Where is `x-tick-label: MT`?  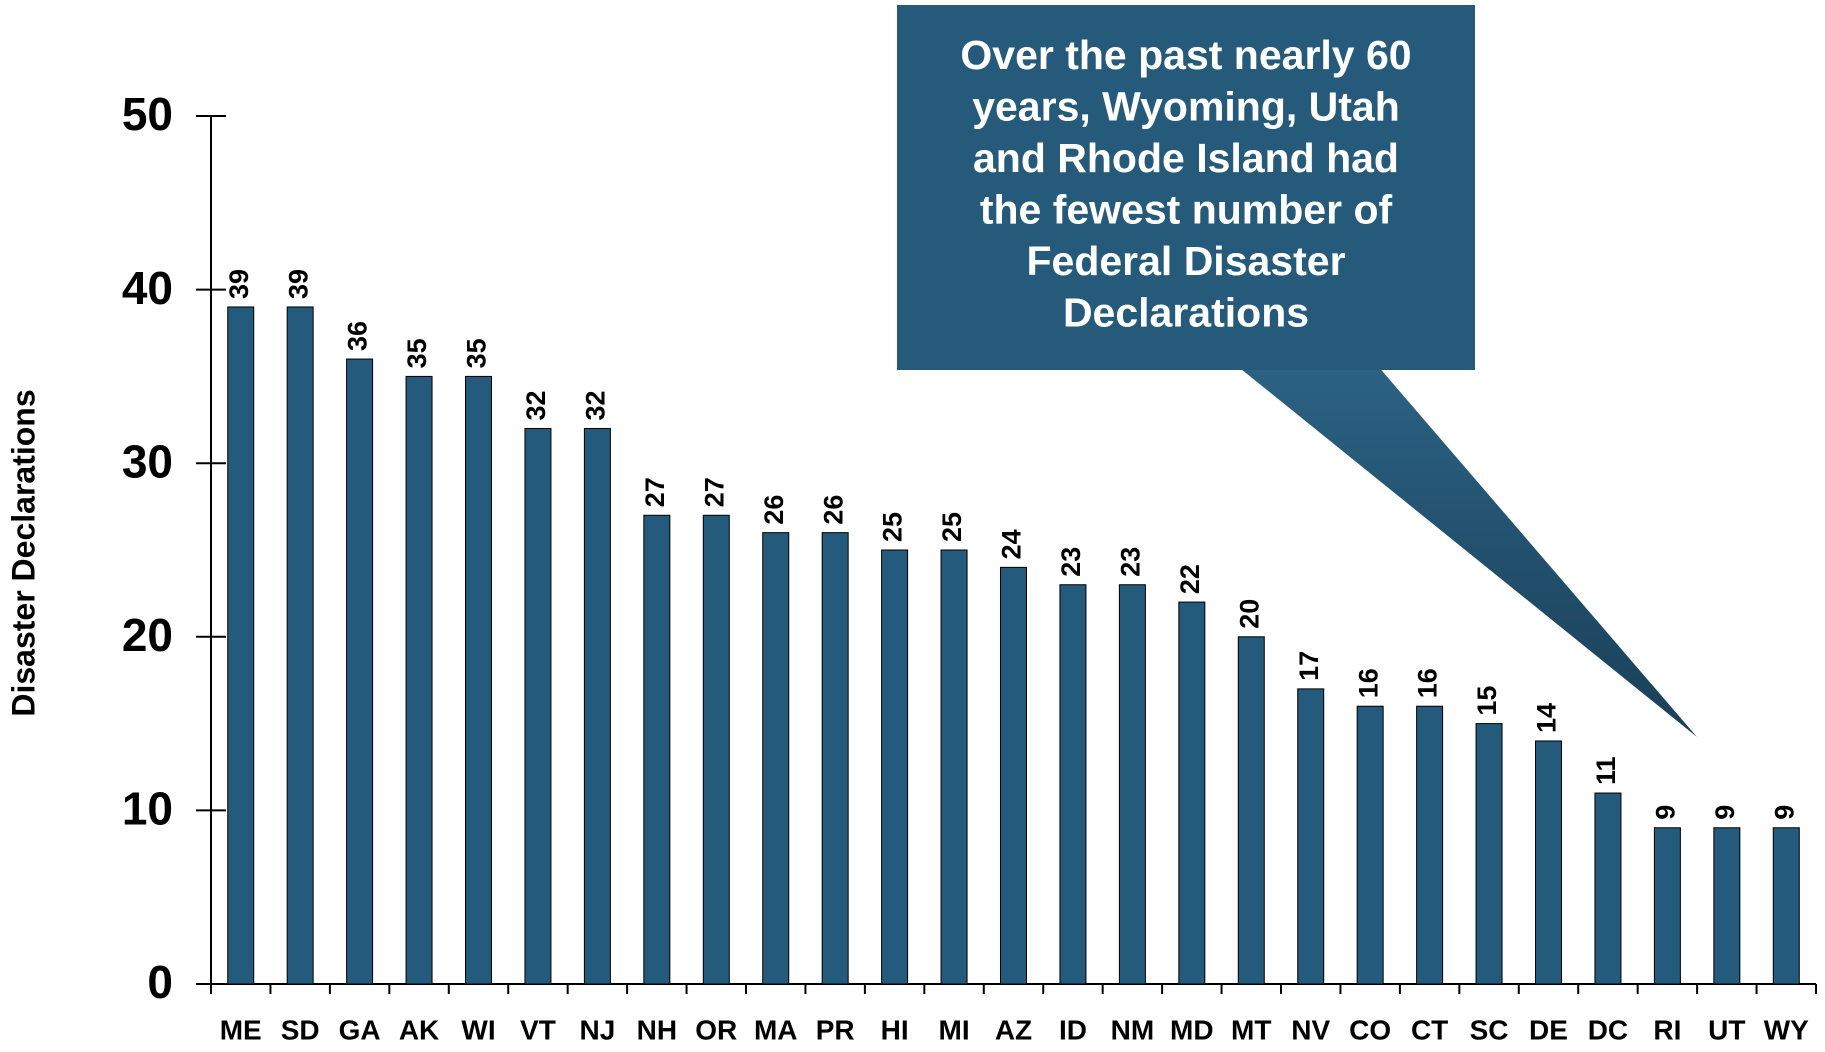
x-tick-label: MT is located at coordinates (1251, 1029).